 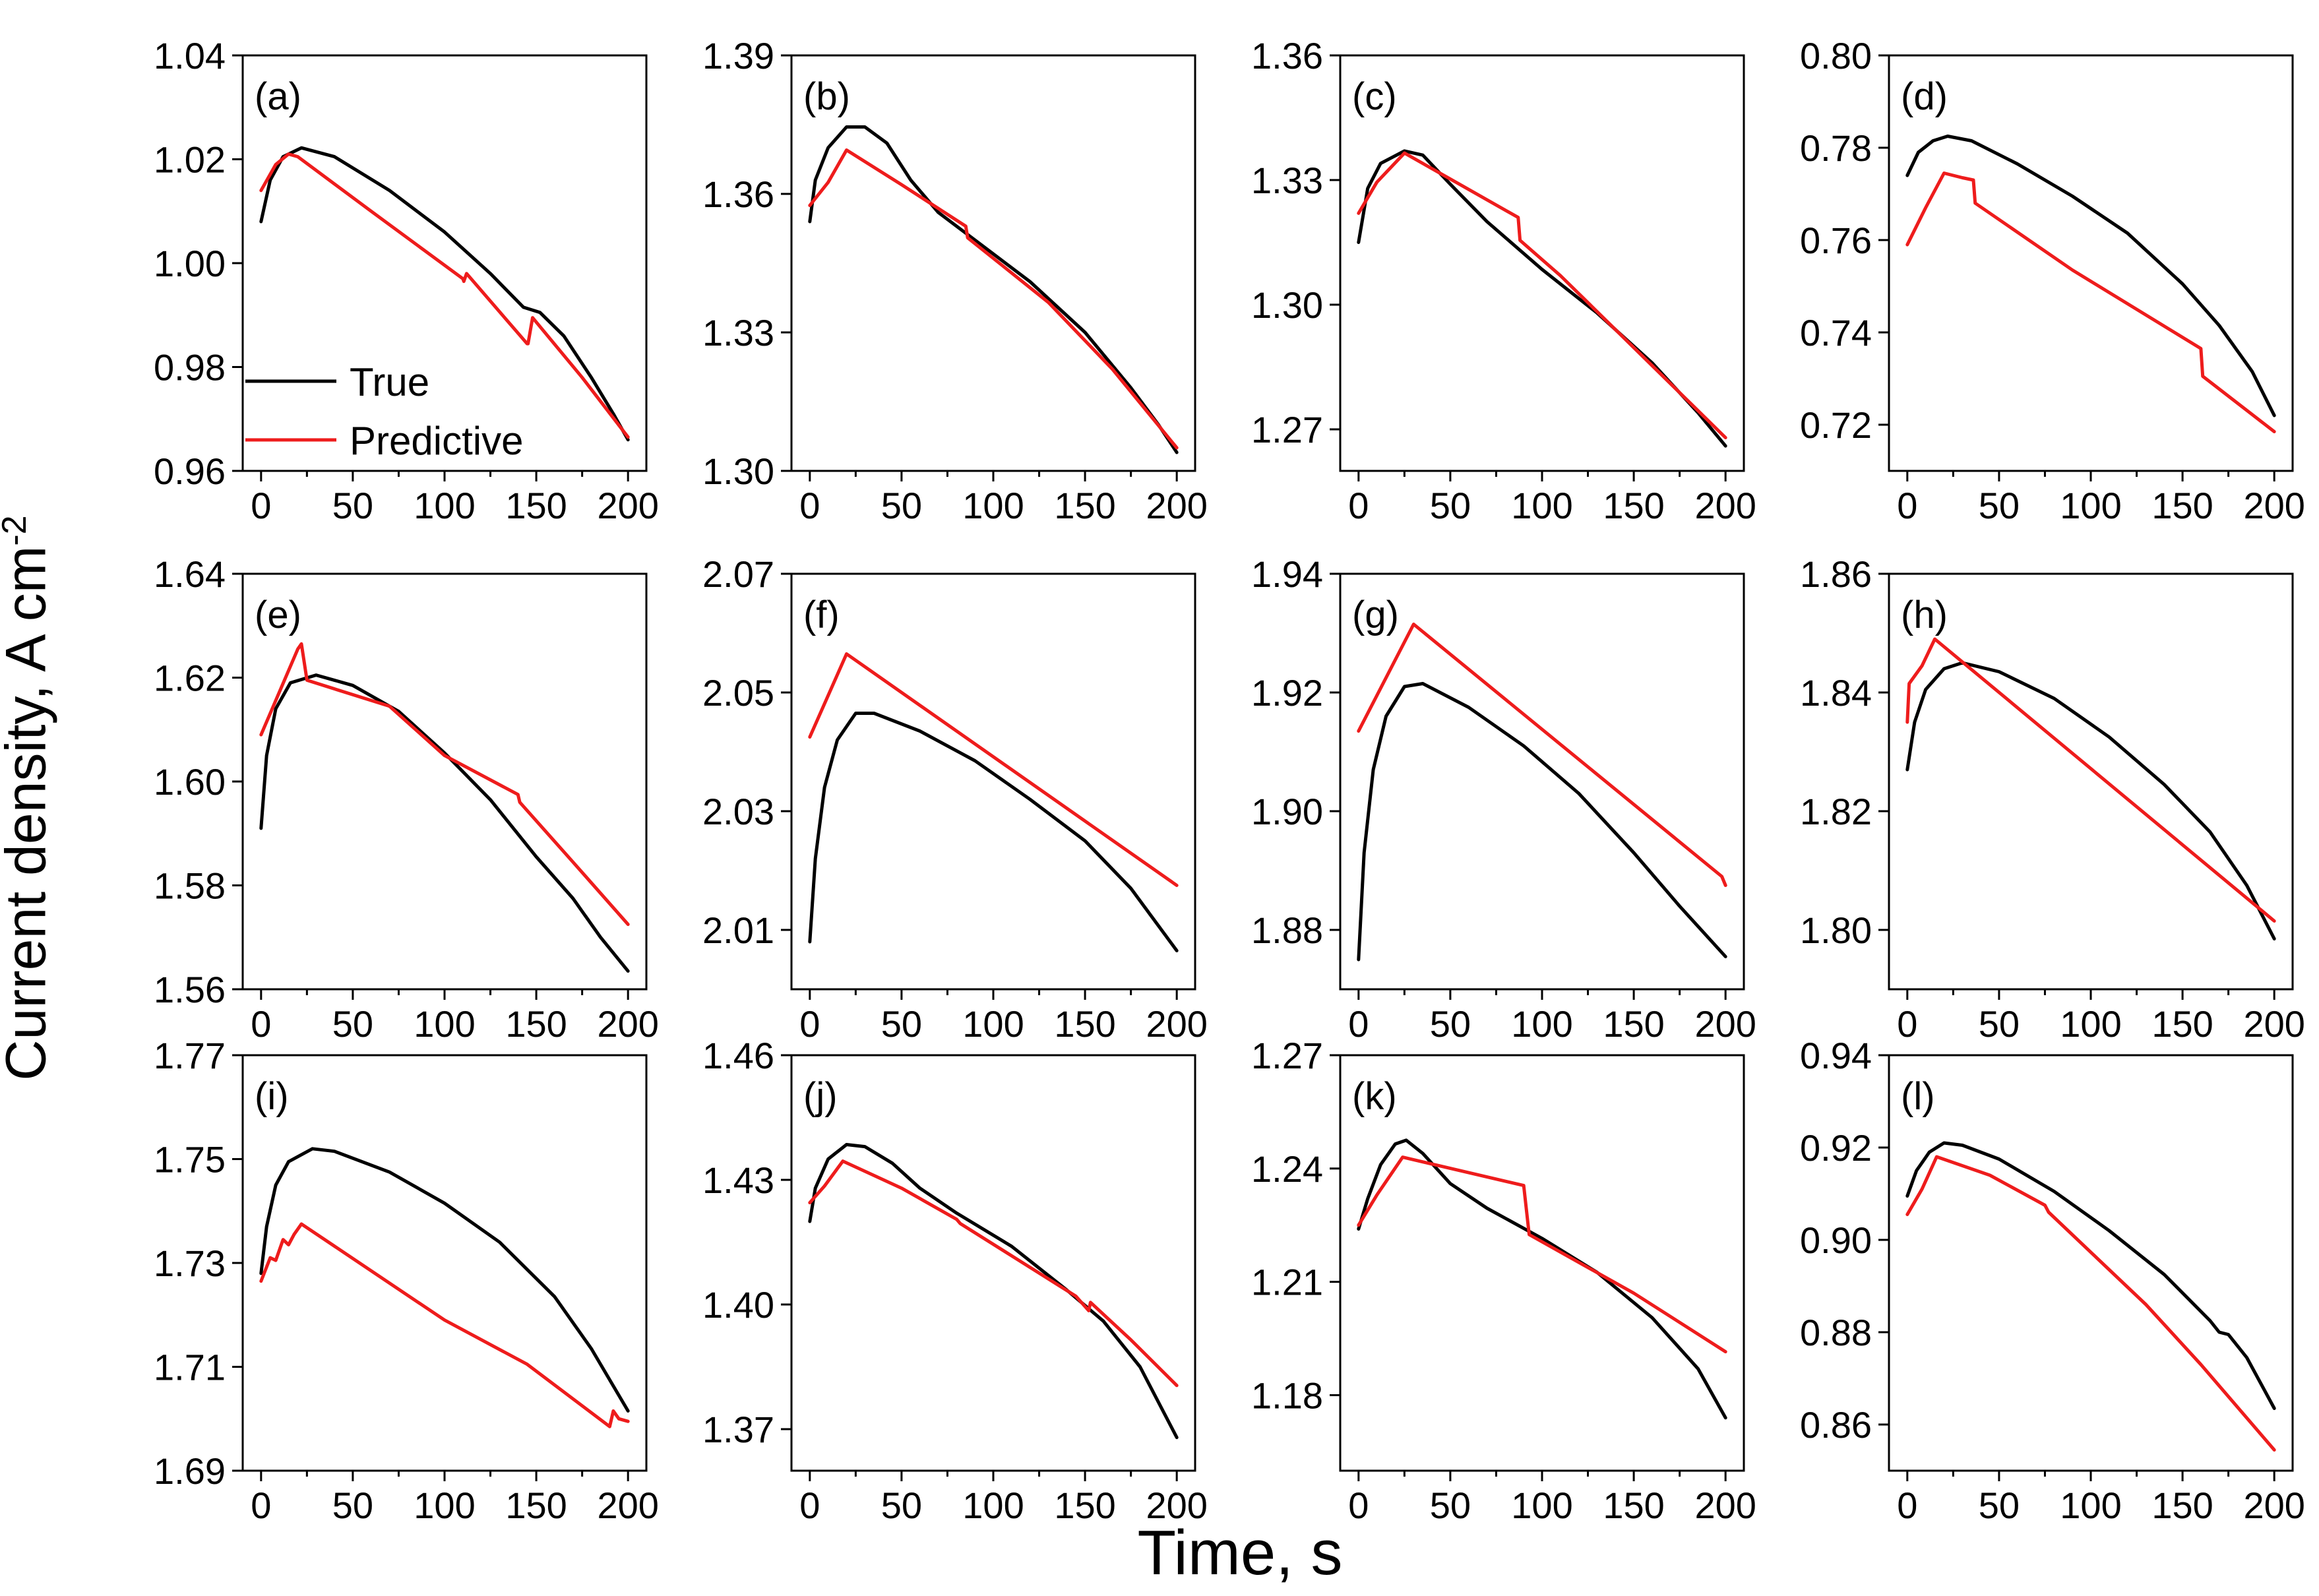 I want to click on y-tick-label: 0.78, so click(x=1836, y=148).